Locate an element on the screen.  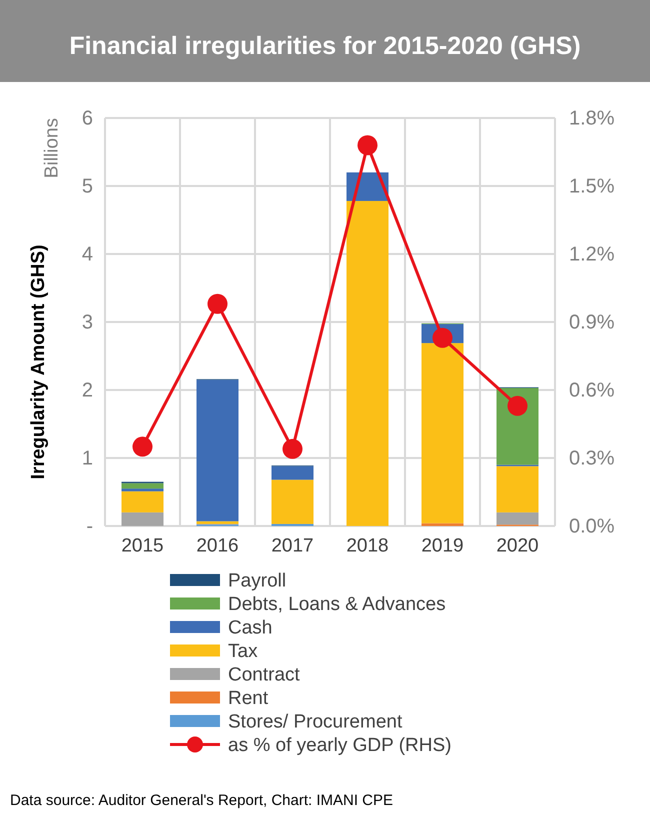
text: Billions is located at coordinates (51, 148).